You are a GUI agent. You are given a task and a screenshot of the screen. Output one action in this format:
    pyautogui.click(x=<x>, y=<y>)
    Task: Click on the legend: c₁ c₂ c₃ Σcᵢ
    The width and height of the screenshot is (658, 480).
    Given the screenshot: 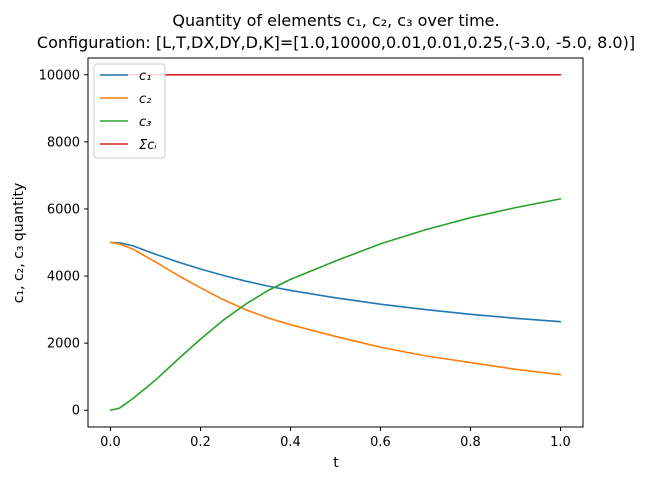 What is the action you would take?
    pyautogui.click(x=129, y=111)
    